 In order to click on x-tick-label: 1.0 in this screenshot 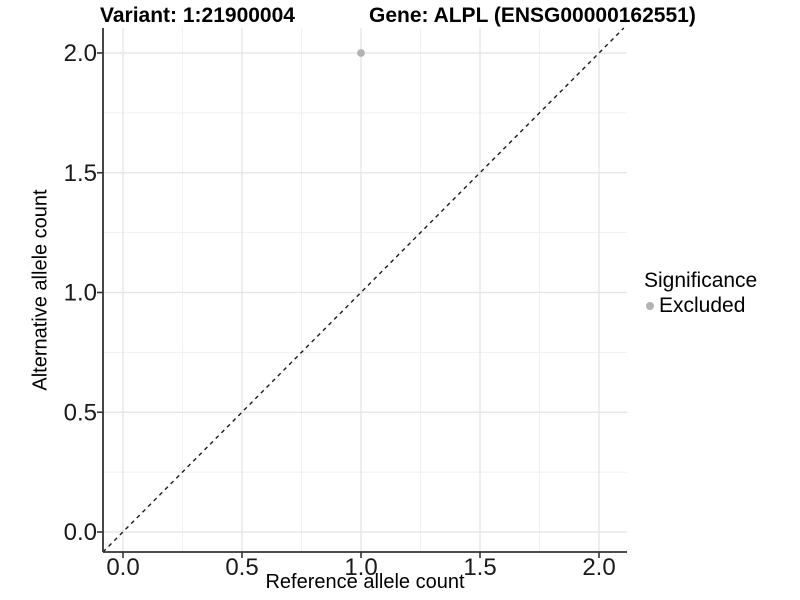, I will do `click(360, 567)`.